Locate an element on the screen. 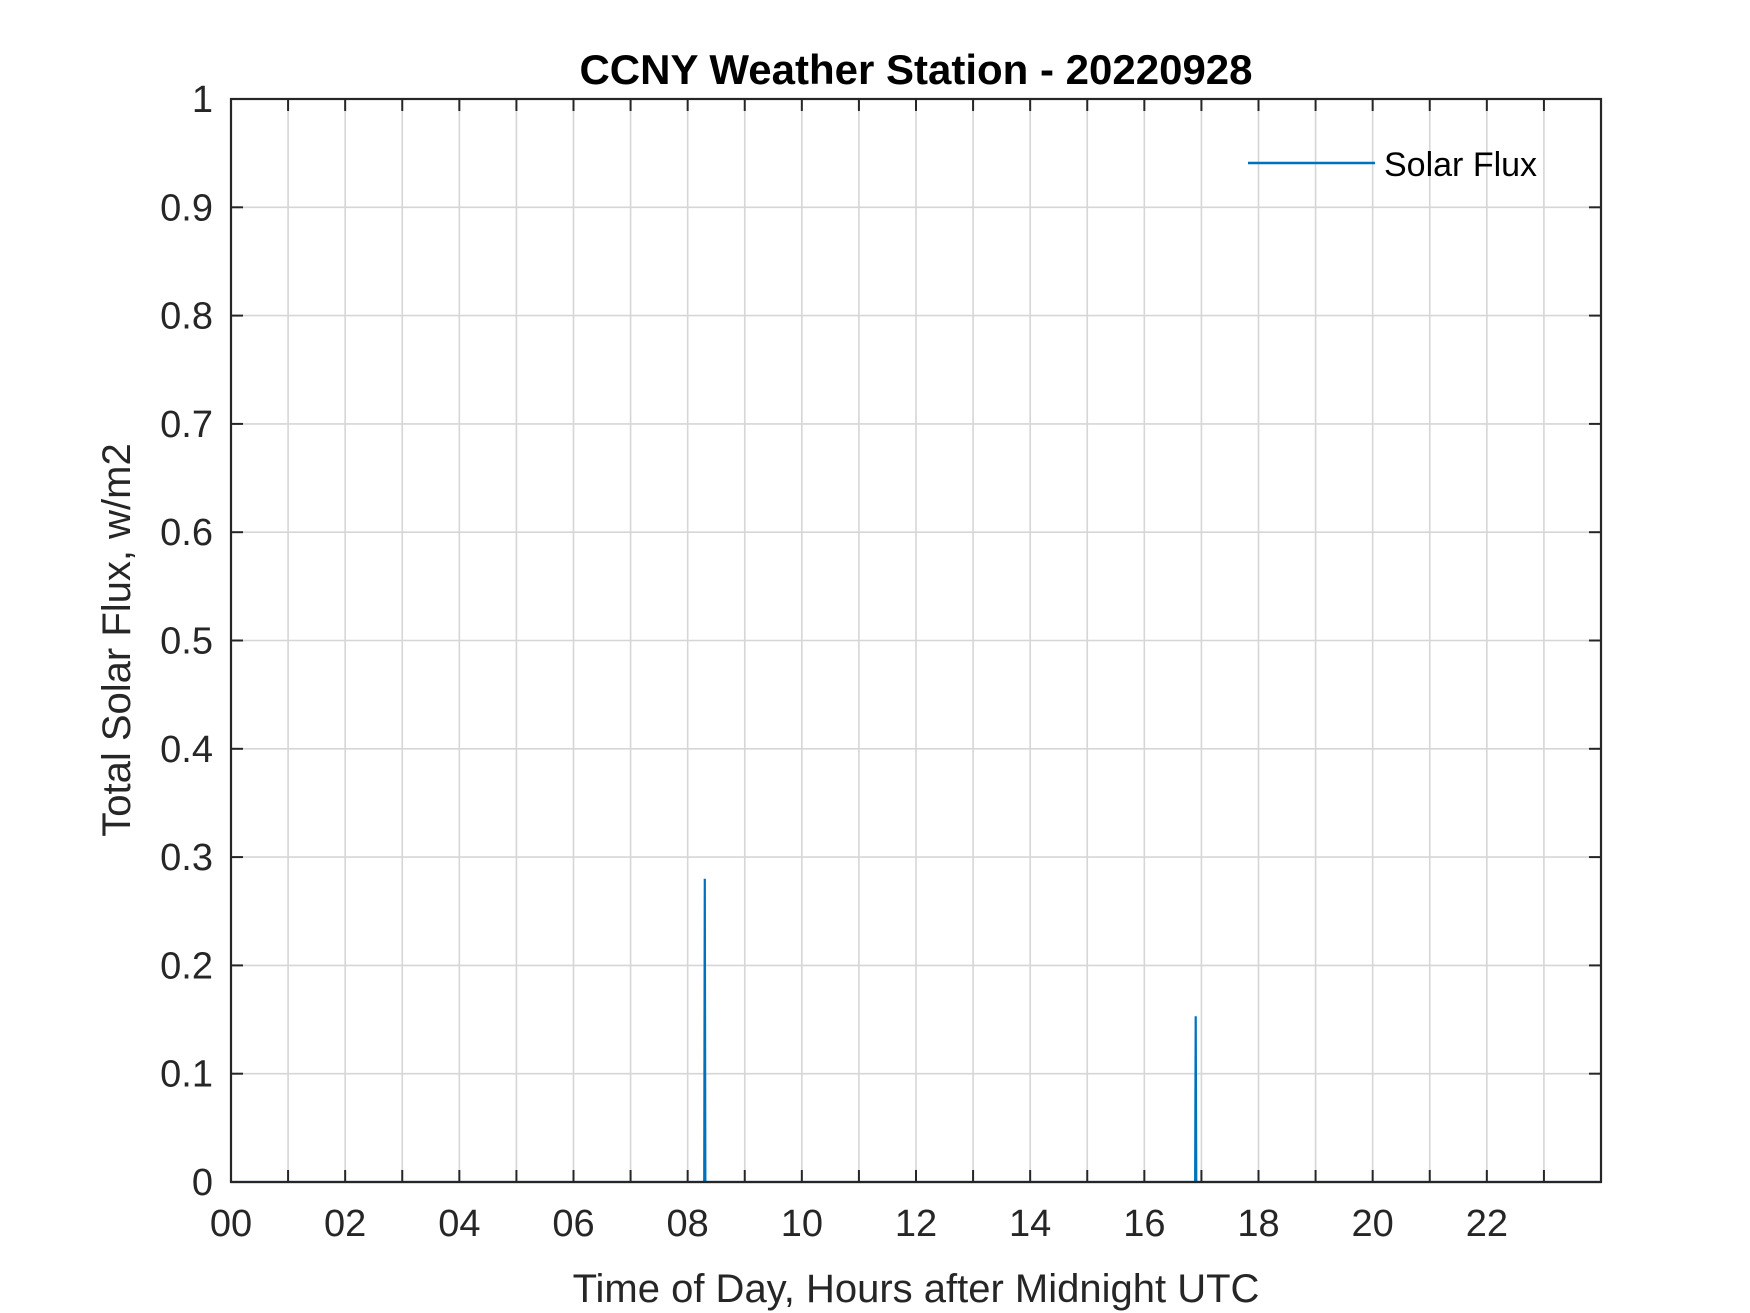 The width and height of the screenshot is (1750, 1313). x-tick-label: 08 is located at coordinates (688, 1224).